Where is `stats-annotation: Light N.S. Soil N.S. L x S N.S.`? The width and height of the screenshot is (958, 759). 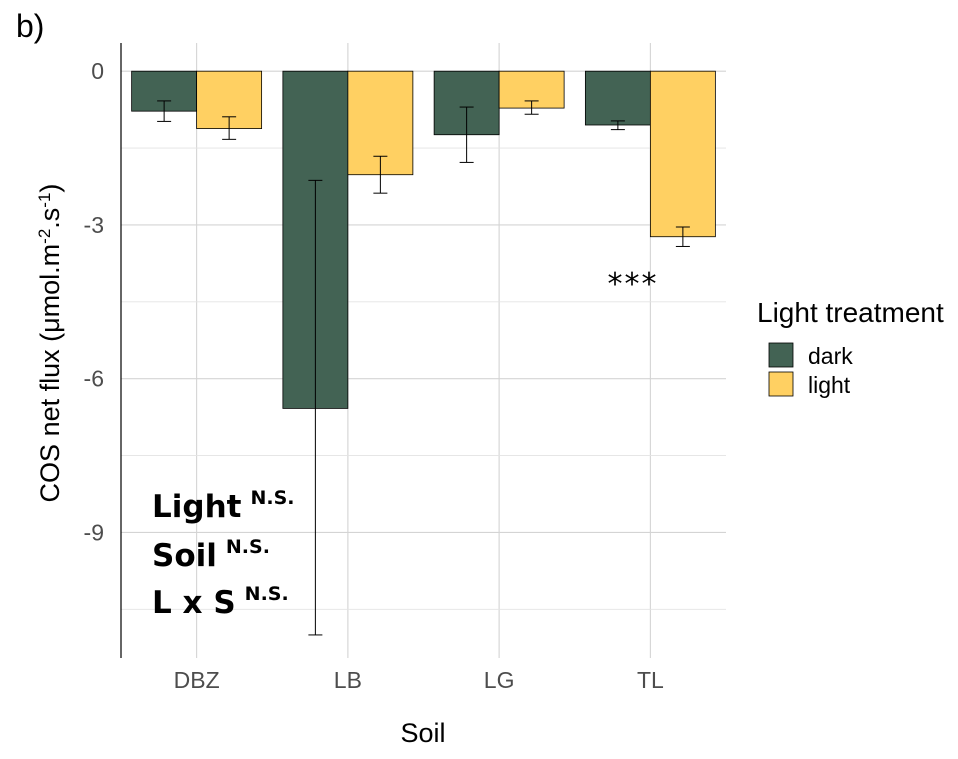
stats-annotation: Light N.S. Soil N.S. L x S N.S. is located at coordinates (223, 554).